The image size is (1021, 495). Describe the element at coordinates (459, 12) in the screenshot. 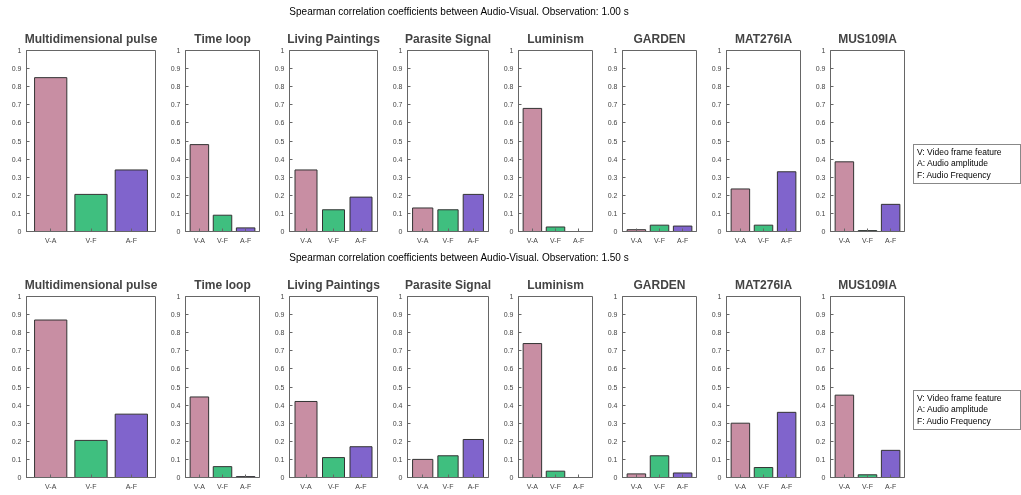

I see `text: Spearman correlation coefficients between Audio-Visual. Observation: 1.00 s` at that location.